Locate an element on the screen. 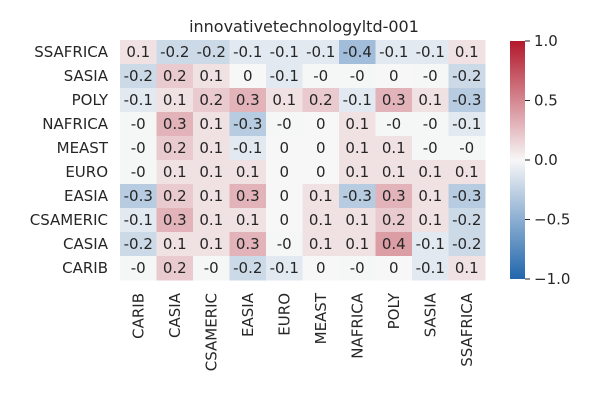 This screenshot has width=600, height=400. colorbar-tick-label: 0.5 is located at coordinates (546, 101).